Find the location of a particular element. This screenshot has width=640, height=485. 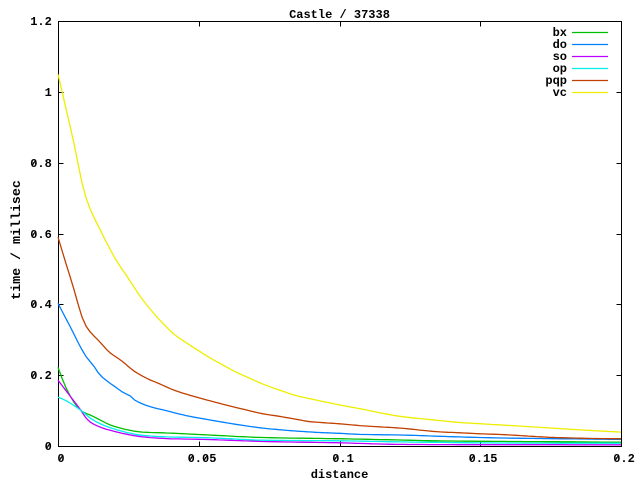

svg-text: bx is located at coordinates (560, 33).